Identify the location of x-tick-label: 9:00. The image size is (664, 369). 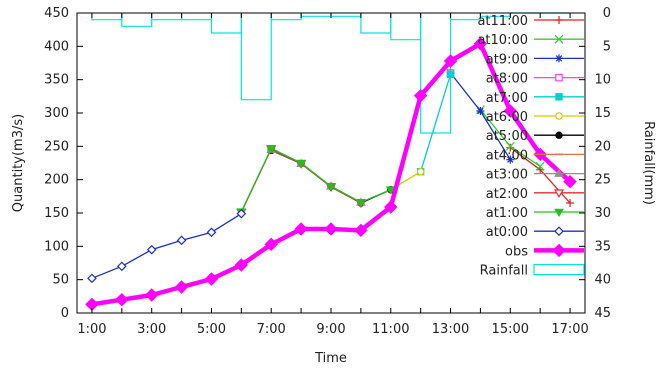
(330, 329).